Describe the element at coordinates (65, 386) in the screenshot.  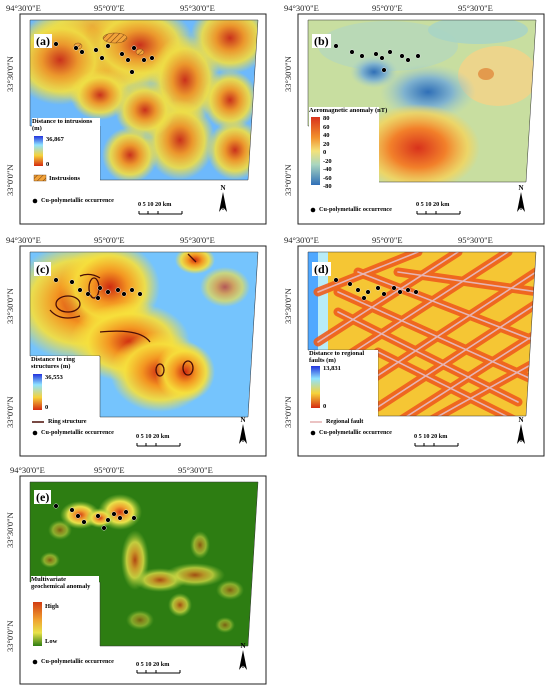
I see `legend-c: Distance to ring structures (m) 36,553 0` at that location.